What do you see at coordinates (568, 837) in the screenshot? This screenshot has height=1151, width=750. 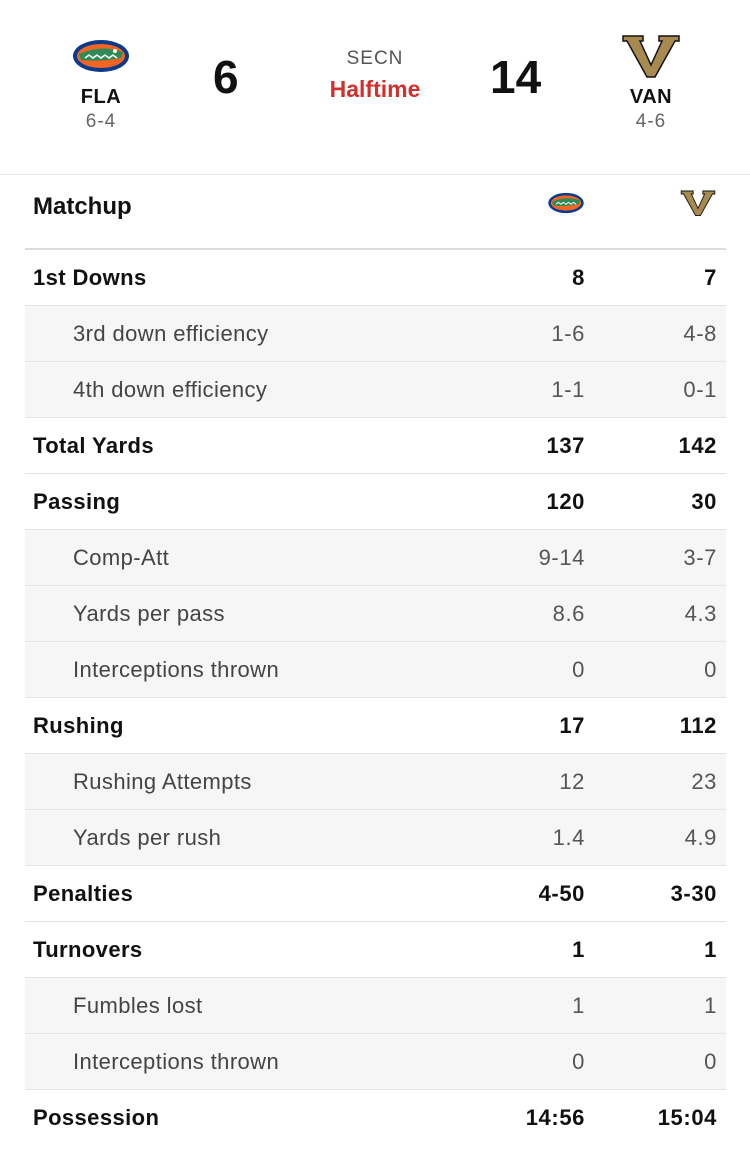 I see `home-stat-value: 1.4` at bounding box center [568, 837].